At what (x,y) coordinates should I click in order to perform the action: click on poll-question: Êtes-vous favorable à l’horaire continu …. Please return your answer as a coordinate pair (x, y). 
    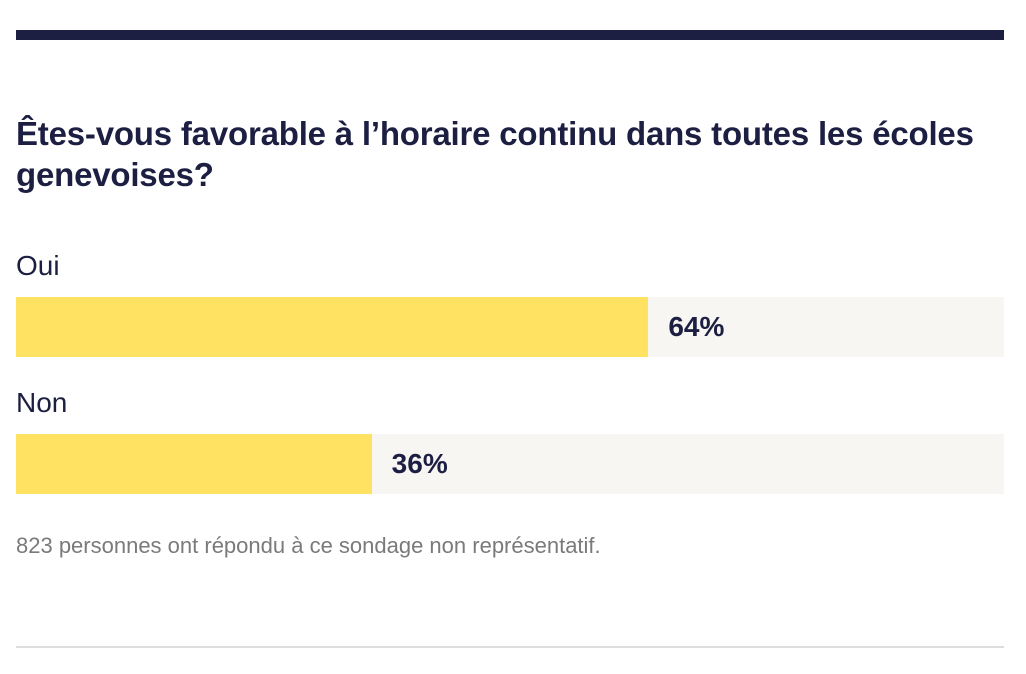
    Looking at the image, I should click on (495, 154).